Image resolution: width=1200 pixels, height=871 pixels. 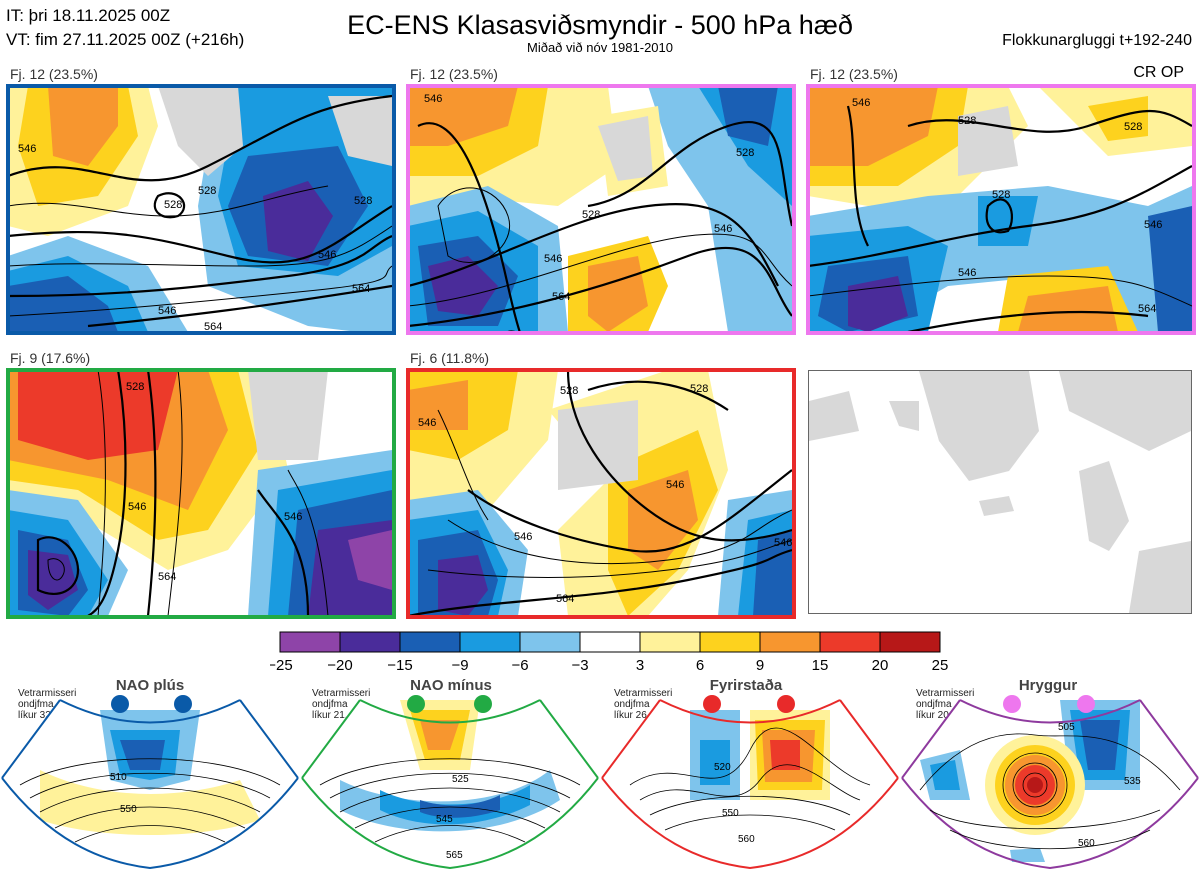 What do you see at coordinates (150, 685) in the screenshot?
I see `regime-1-title: NAO plús` at bounding box center [150, 685].